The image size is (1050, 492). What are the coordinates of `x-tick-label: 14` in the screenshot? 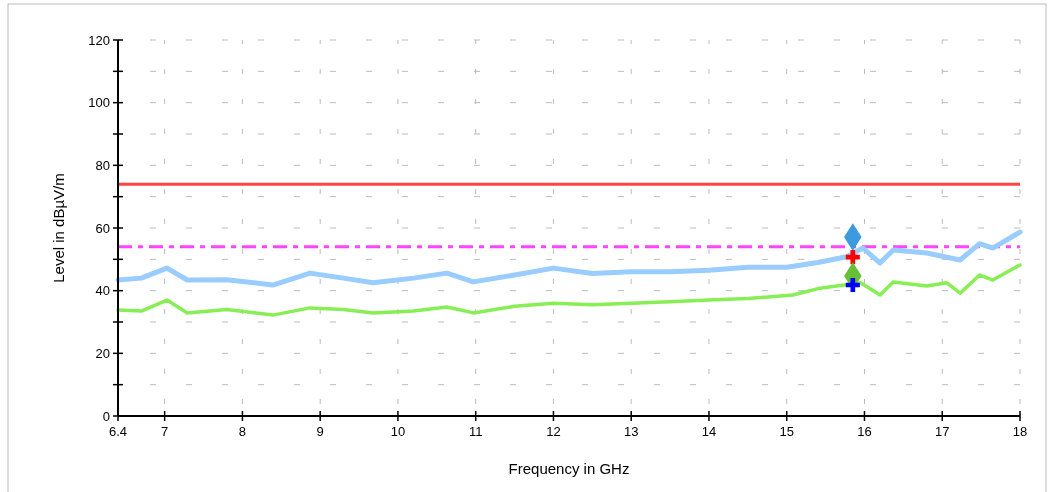 It's located at (709, 431).